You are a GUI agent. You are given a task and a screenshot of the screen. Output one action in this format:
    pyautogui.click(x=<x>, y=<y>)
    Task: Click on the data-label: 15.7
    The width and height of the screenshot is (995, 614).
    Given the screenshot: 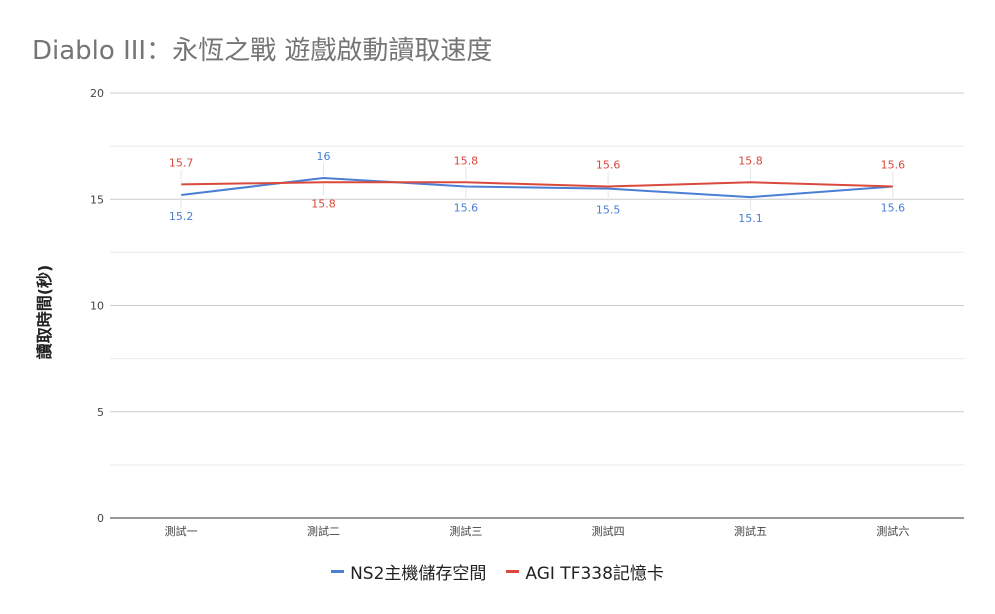 What is the action you would take?
    pyautogui.click(x=181, y=162)
    